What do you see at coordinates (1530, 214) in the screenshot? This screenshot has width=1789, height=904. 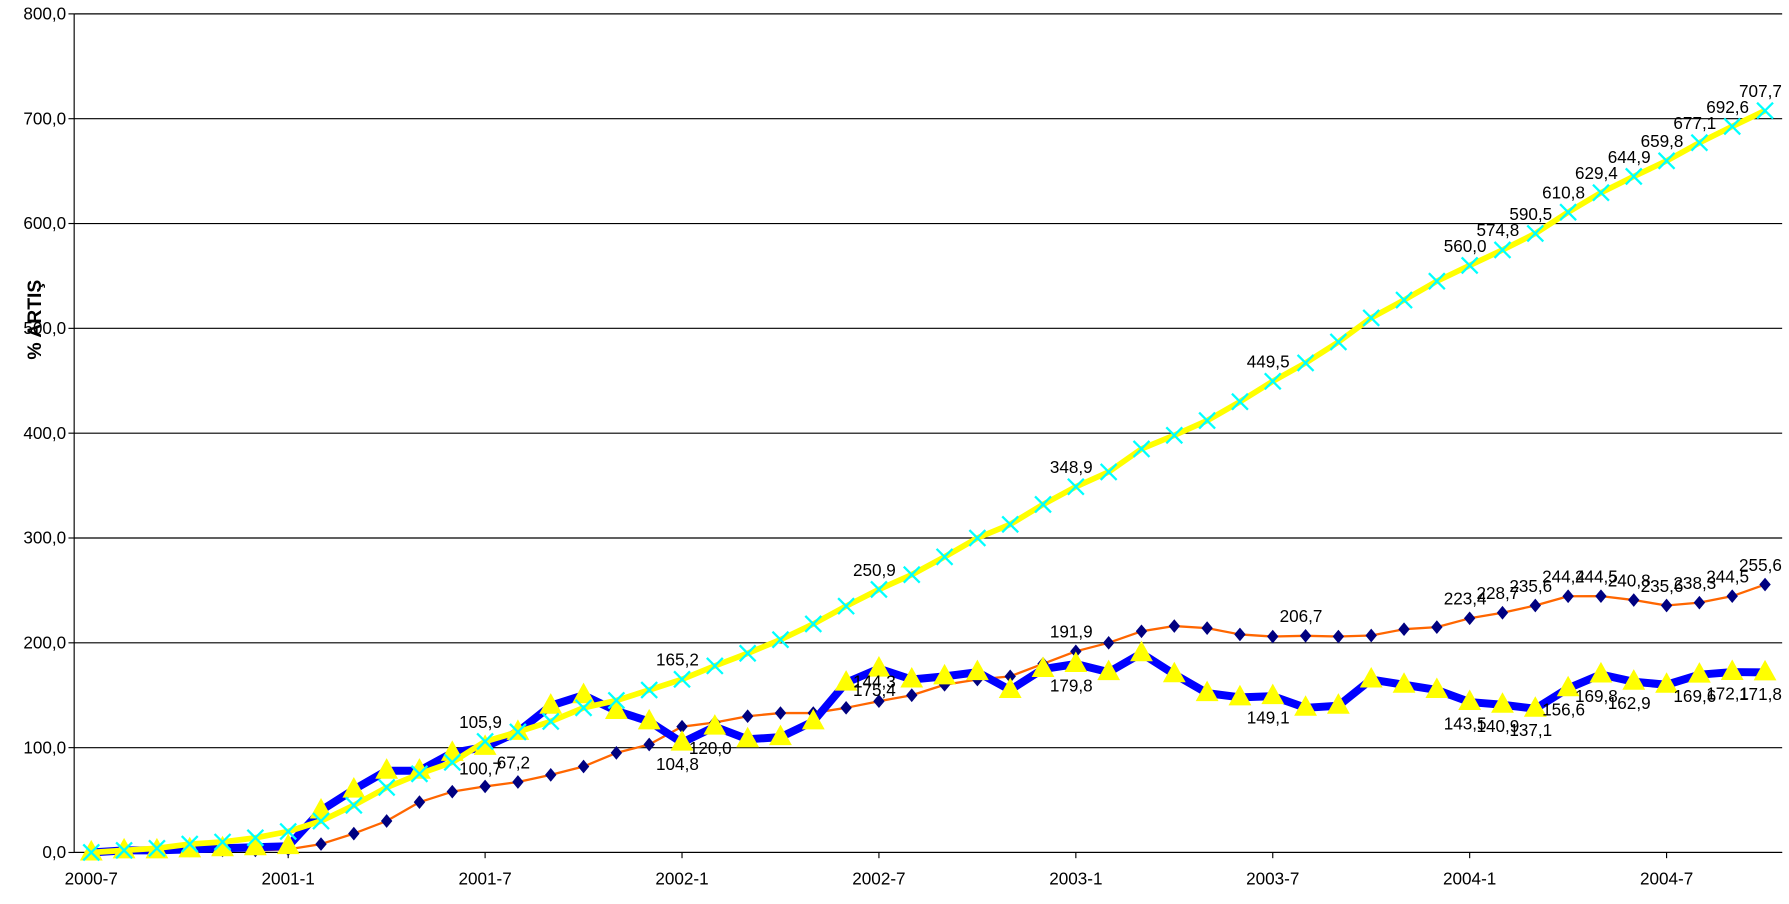 I see `data-label: 590,5` at bounding box center [1530, 214].